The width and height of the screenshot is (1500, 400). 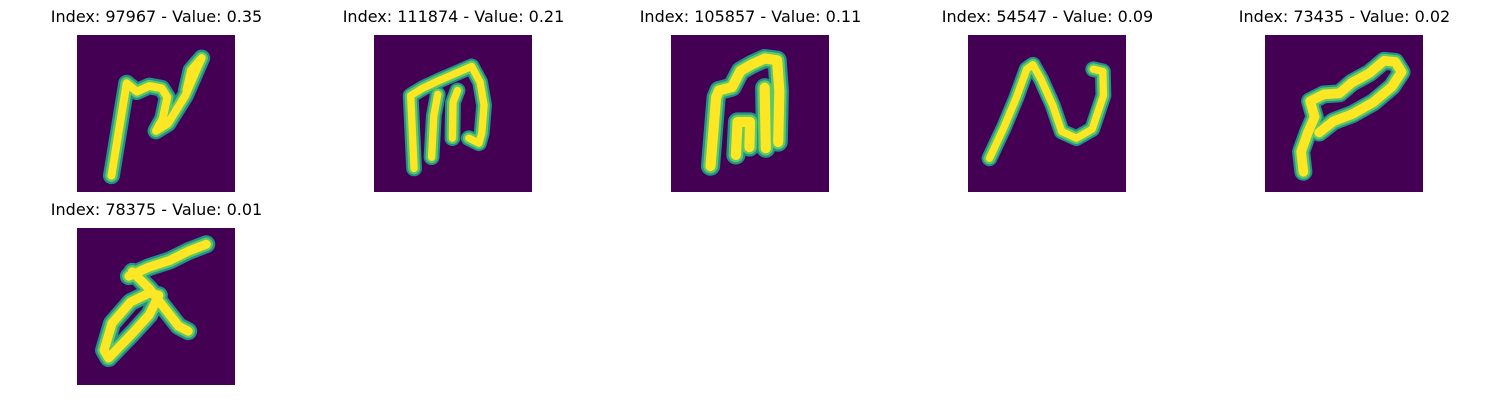 I want to click on image-panel: Index: 97967 - Value: 0.35, so click(x=156, y=100).